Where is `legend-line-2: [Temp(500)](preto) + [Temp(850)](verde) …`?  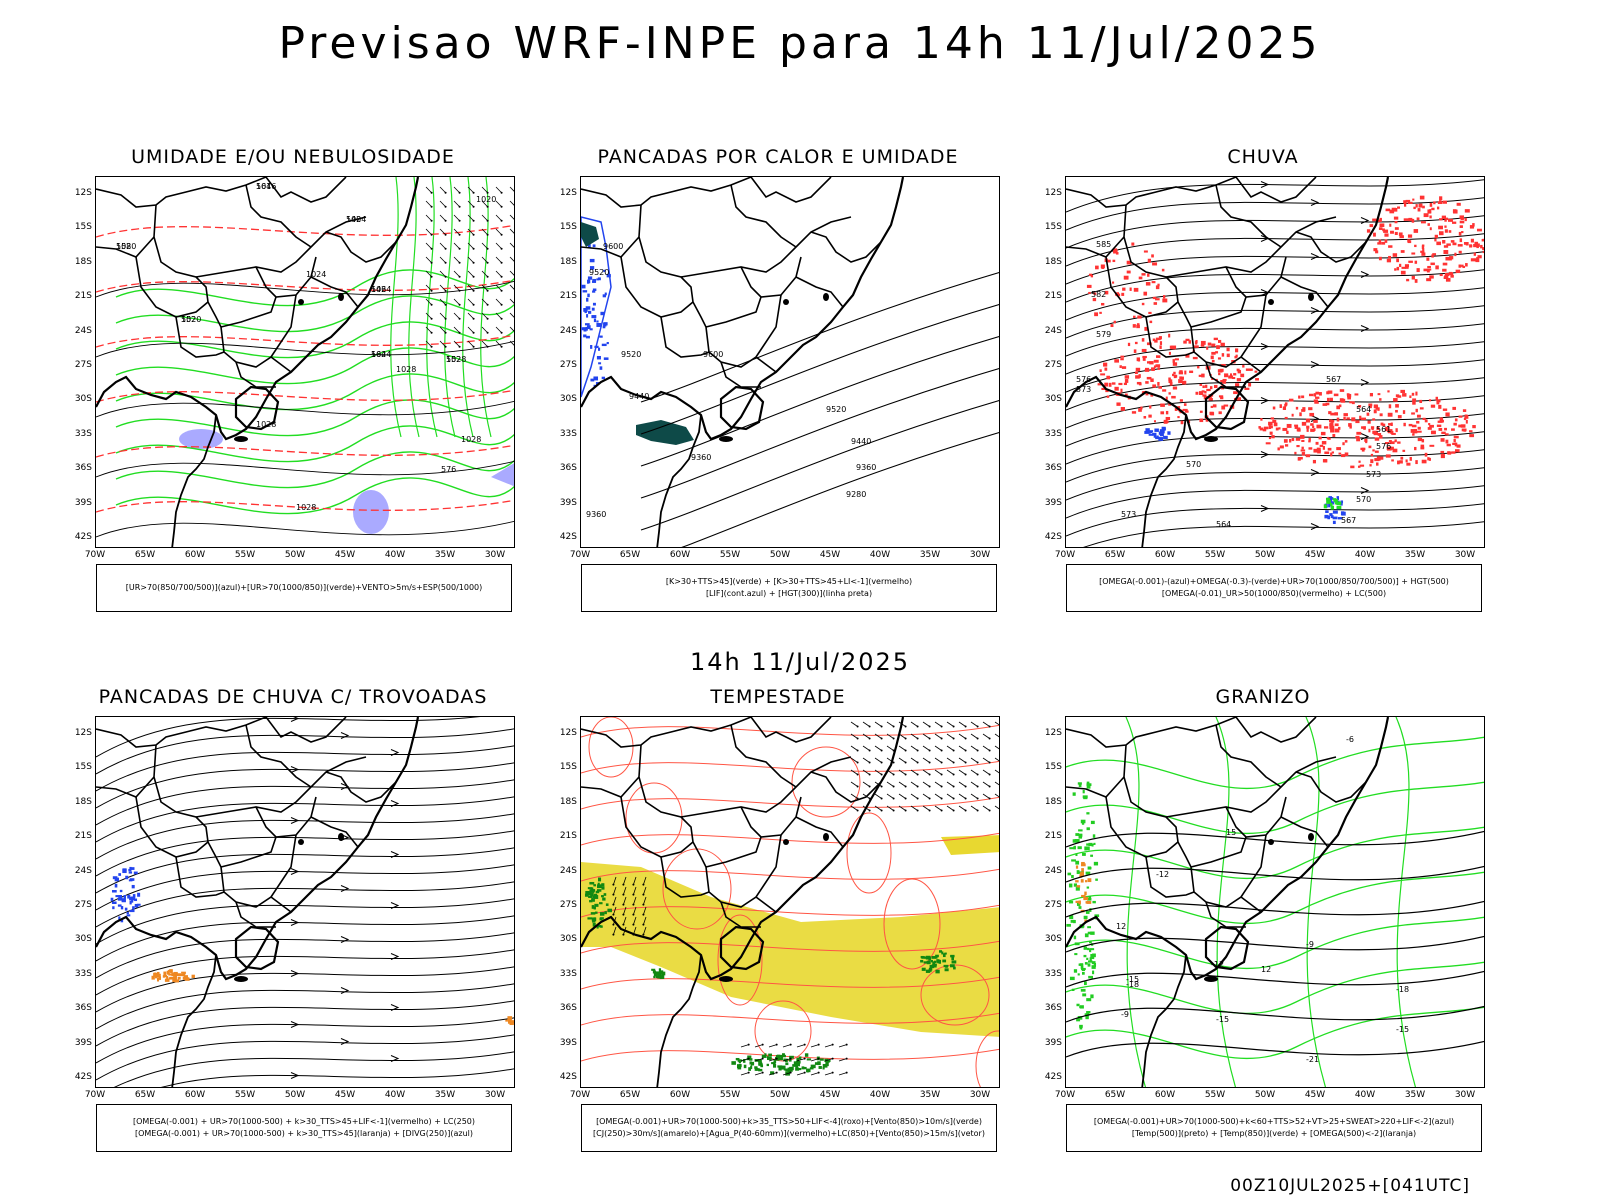
legend-line-2: [Temp(500)](preto) + [Temp(850)](verde) … is located at coordinates (1274, 1133).